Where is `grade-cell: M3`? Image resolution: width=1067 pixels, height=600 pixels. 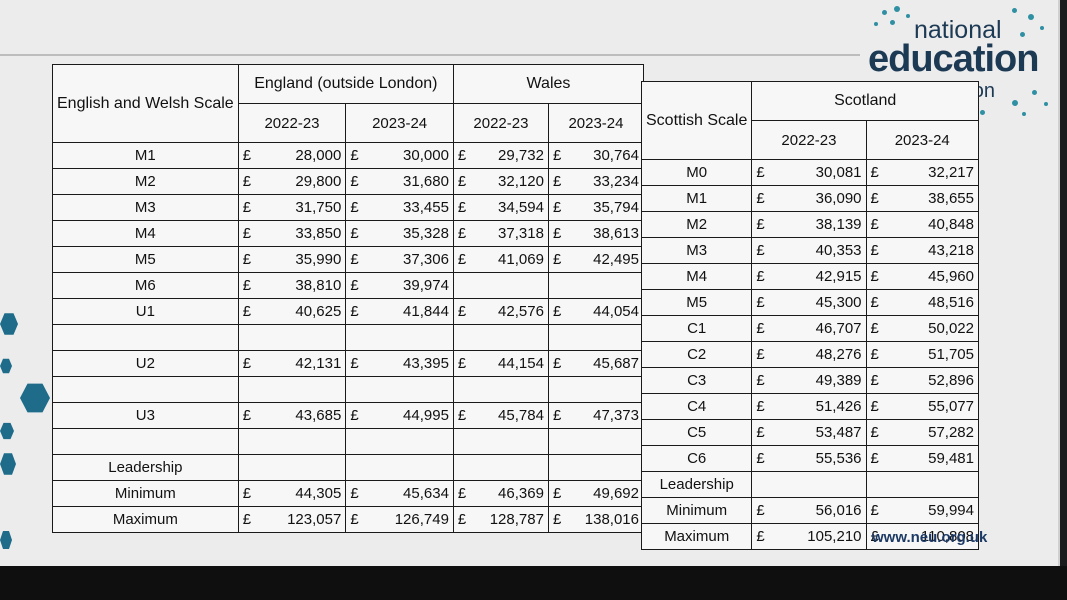 grade-cell: M3 is located at coordinates (145, 207).